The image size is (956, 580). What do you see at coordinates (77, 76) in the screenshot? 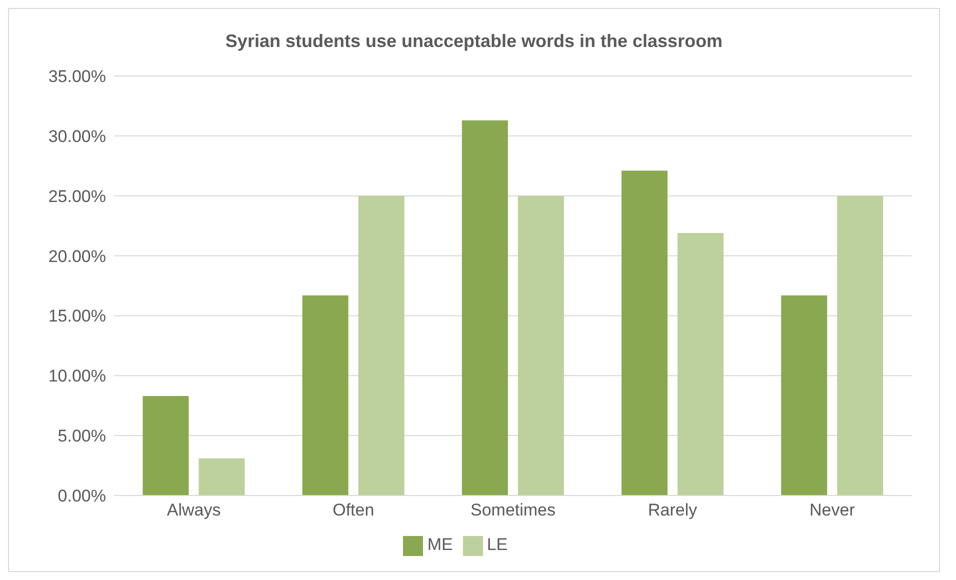
I see `y-tick-label: 35.00%` at bounding box center [77, 76].